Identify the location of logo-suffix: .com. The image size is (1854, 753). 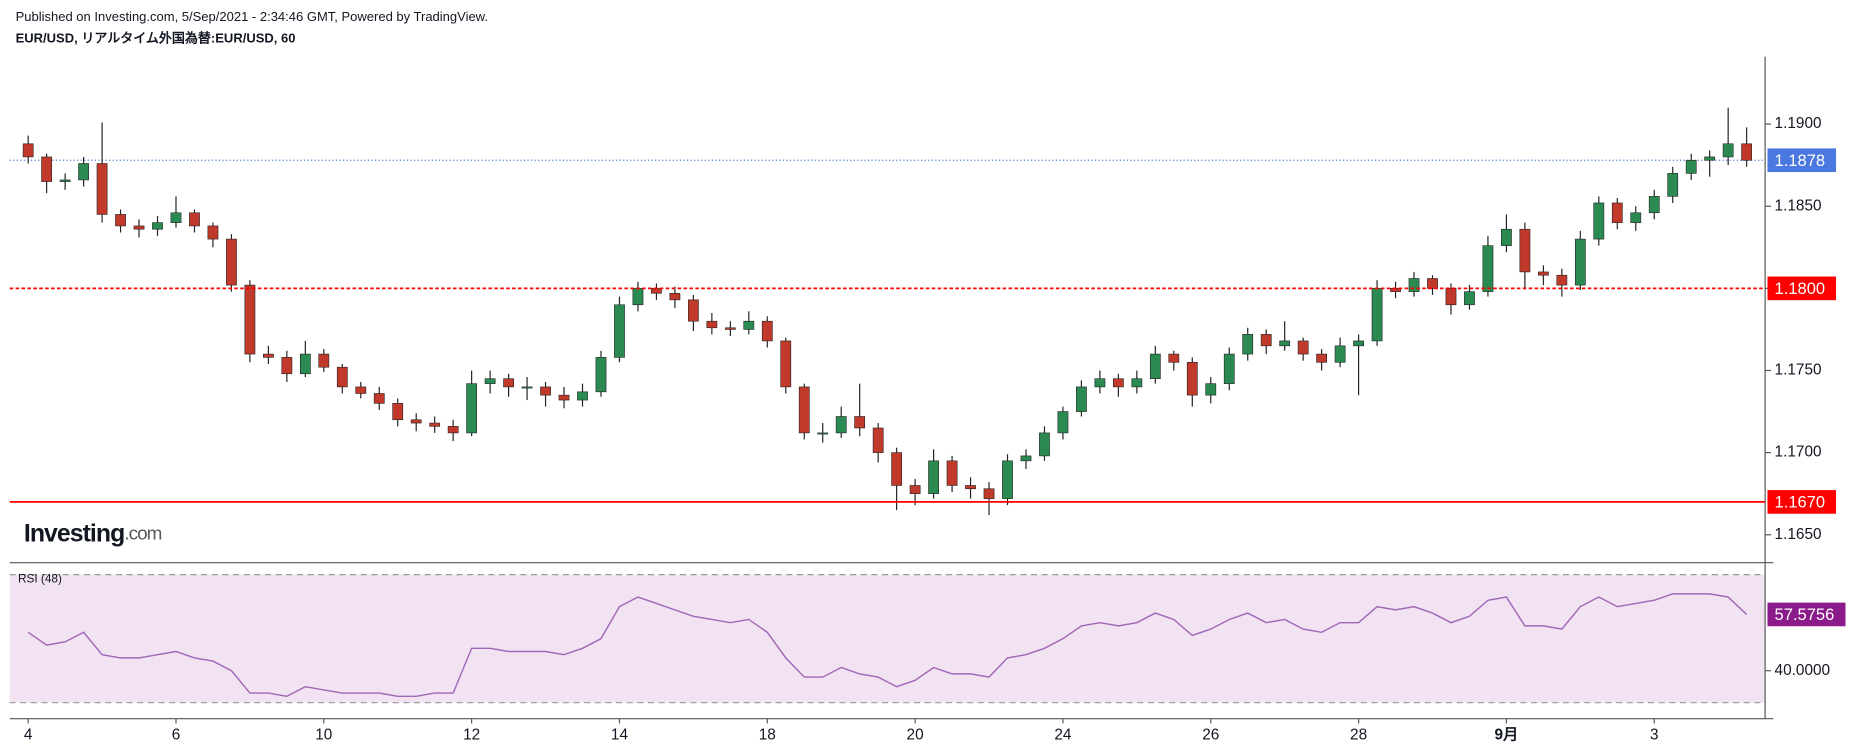
(142, 533).